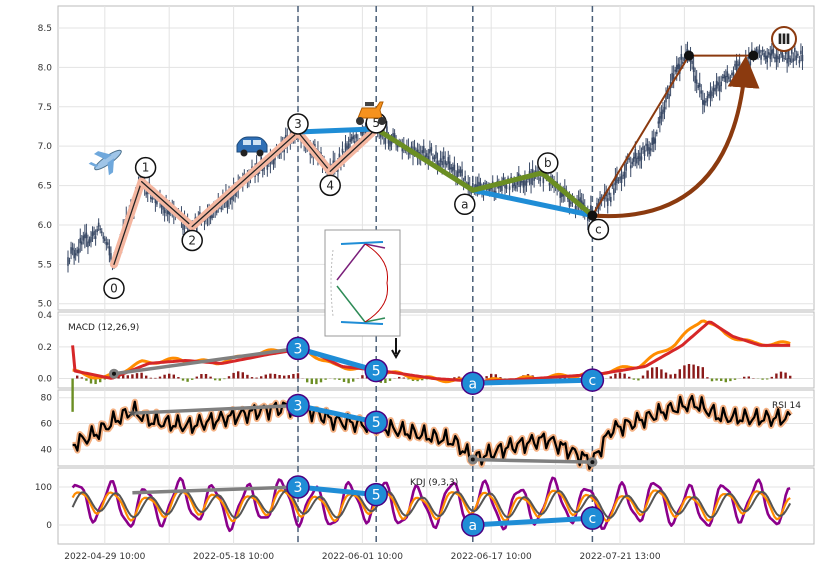  Describe the element at coordinates (376, 372) in the screenshot. I see `macd-badge-5-label: 5` at that location.